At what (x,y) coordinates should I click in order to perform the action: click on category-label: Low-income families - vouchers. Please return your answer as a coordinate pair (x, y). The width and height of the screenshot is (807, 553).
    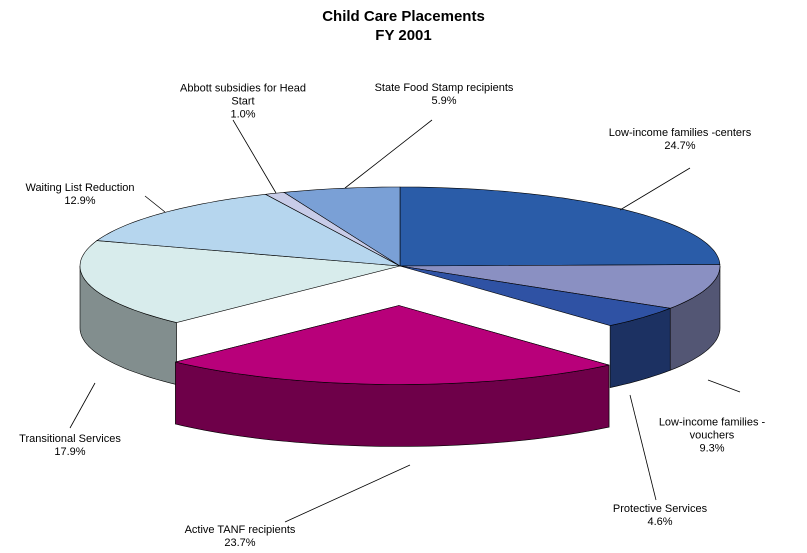
    Looking at the image, I should click on (712, 429).